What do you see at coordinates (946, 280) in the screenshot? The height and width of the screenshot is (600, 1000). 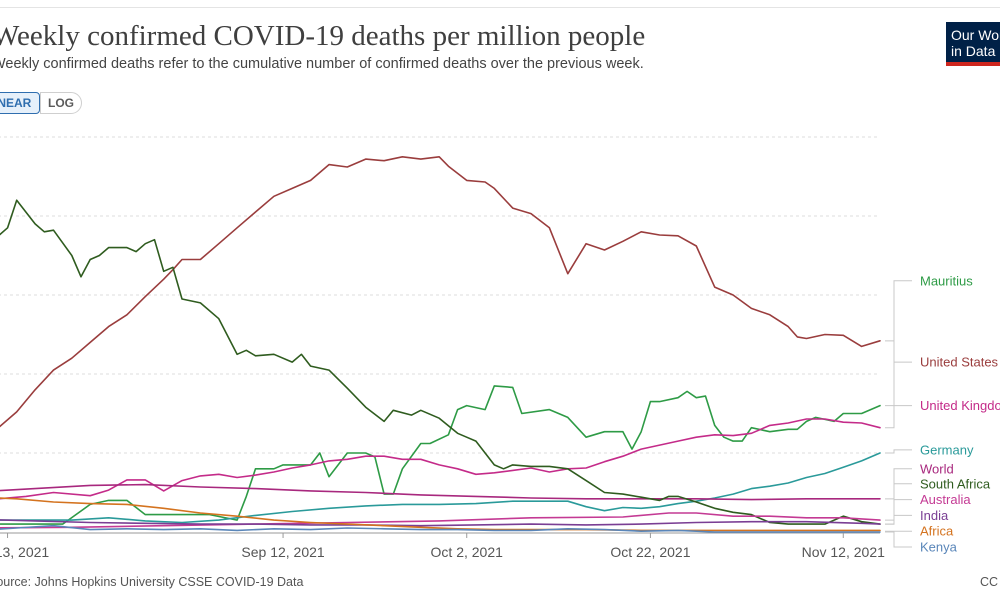 I see `legend-label-mauritius: Mauritius` at bounding box center [946, 280].